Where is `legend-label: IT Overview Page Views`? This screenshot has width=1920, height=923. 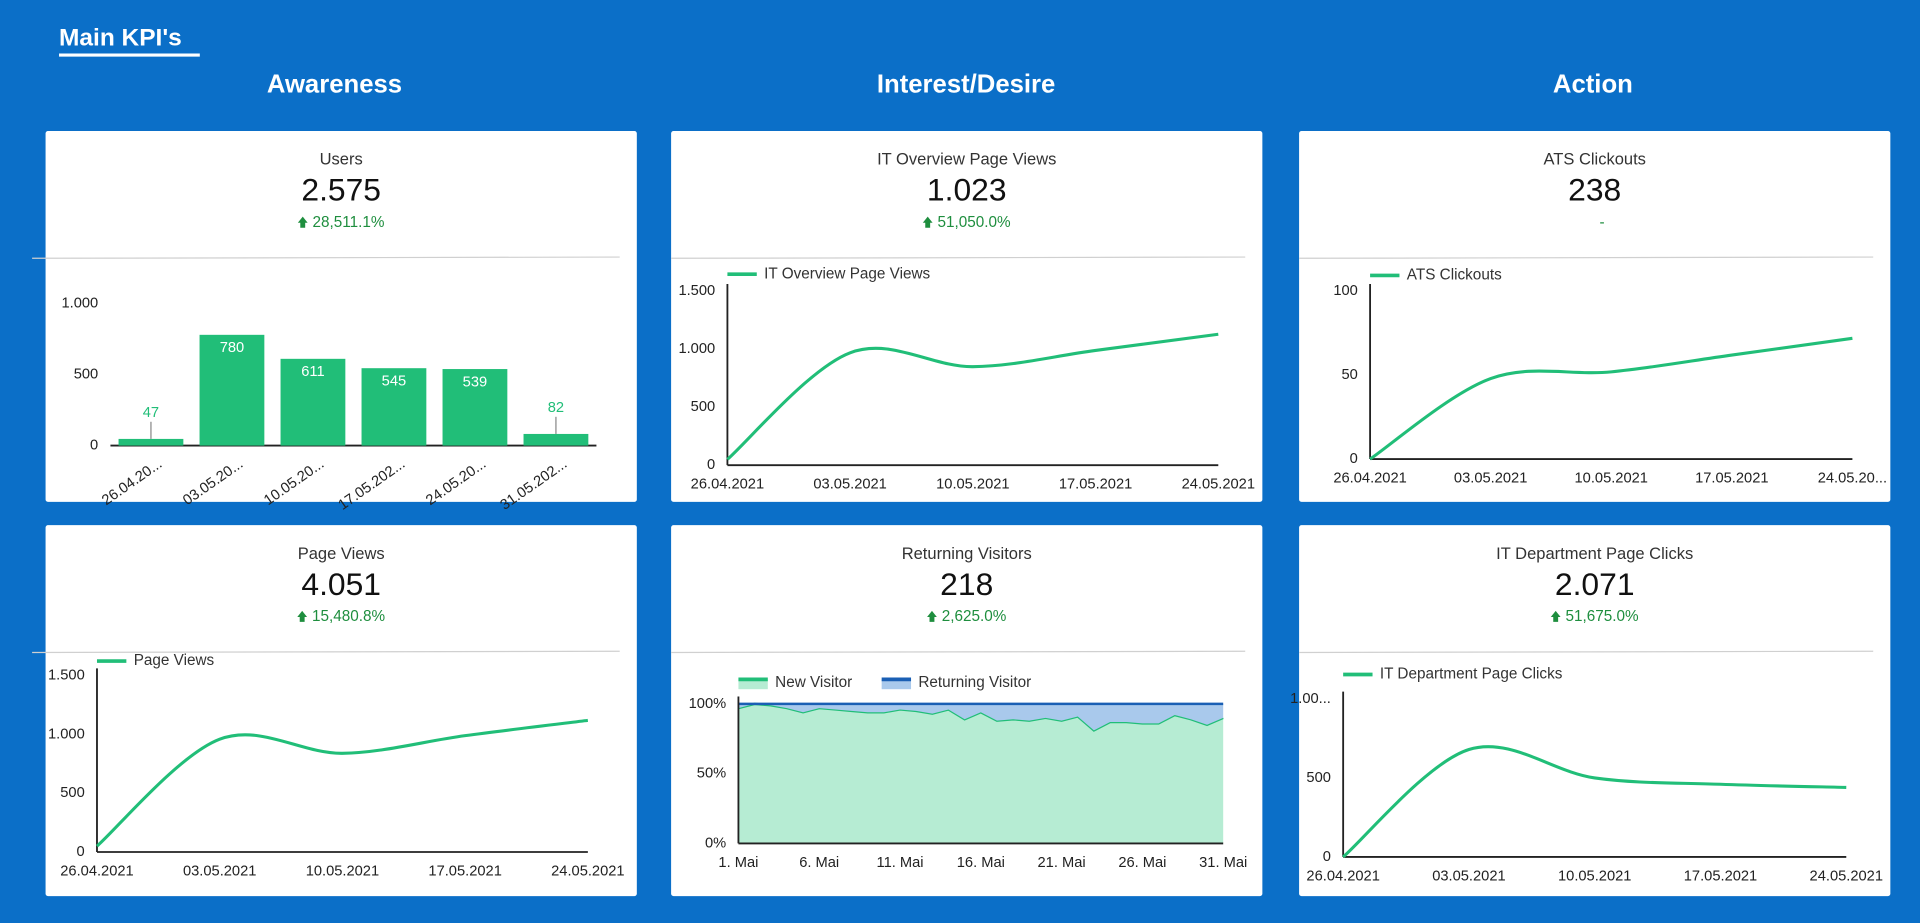 legend-label: IT Overview Page Views is located at coordinates (847, 273).